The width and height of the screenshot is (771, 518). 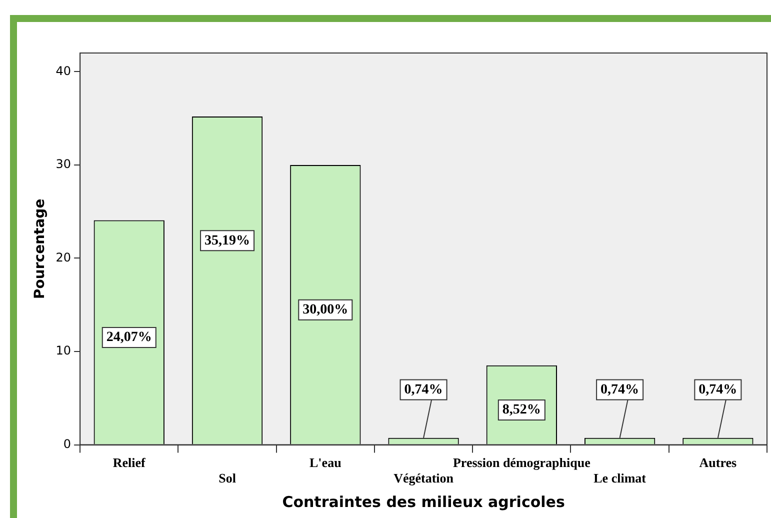 I want to click on data-label: 30,00%, so click(x=325, y=310).